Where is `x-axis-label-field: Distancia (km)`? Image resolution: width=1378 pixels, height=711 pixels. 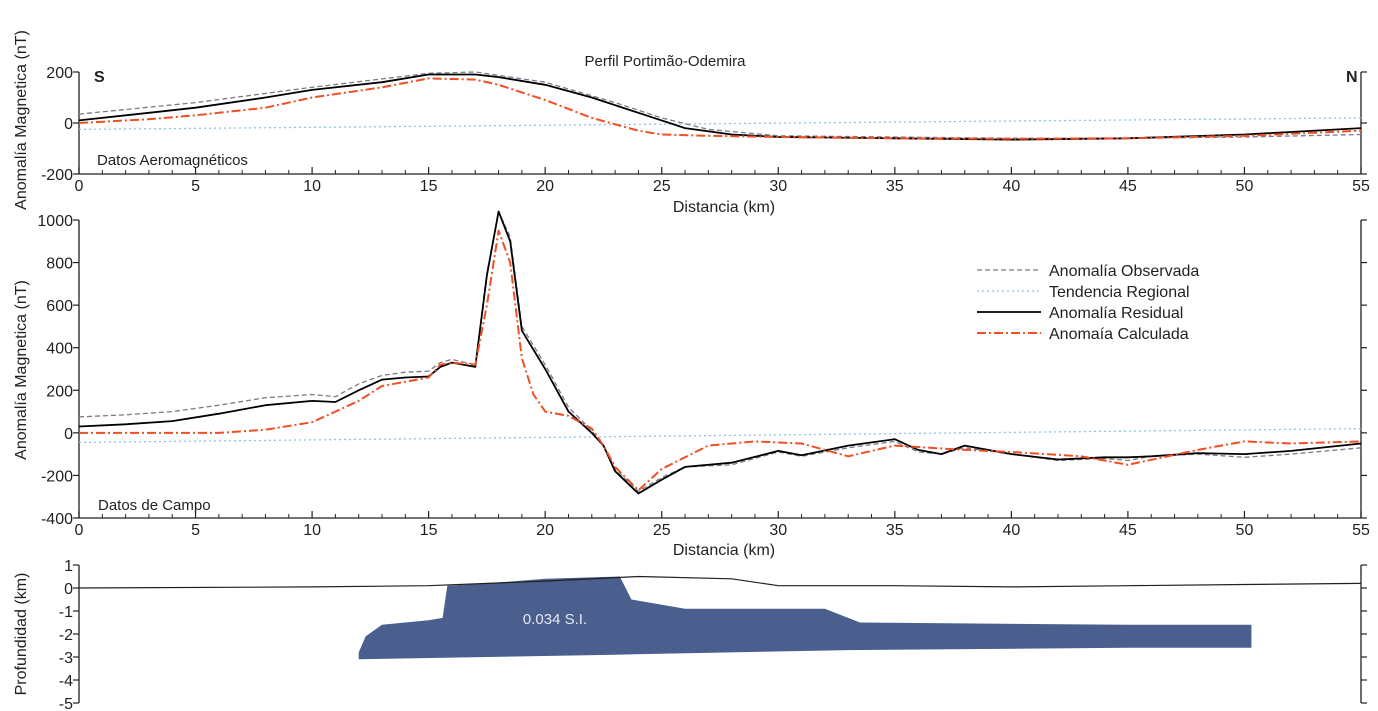 x-axis-label-field: Distancia (km) is located at coordinates (724, 550).